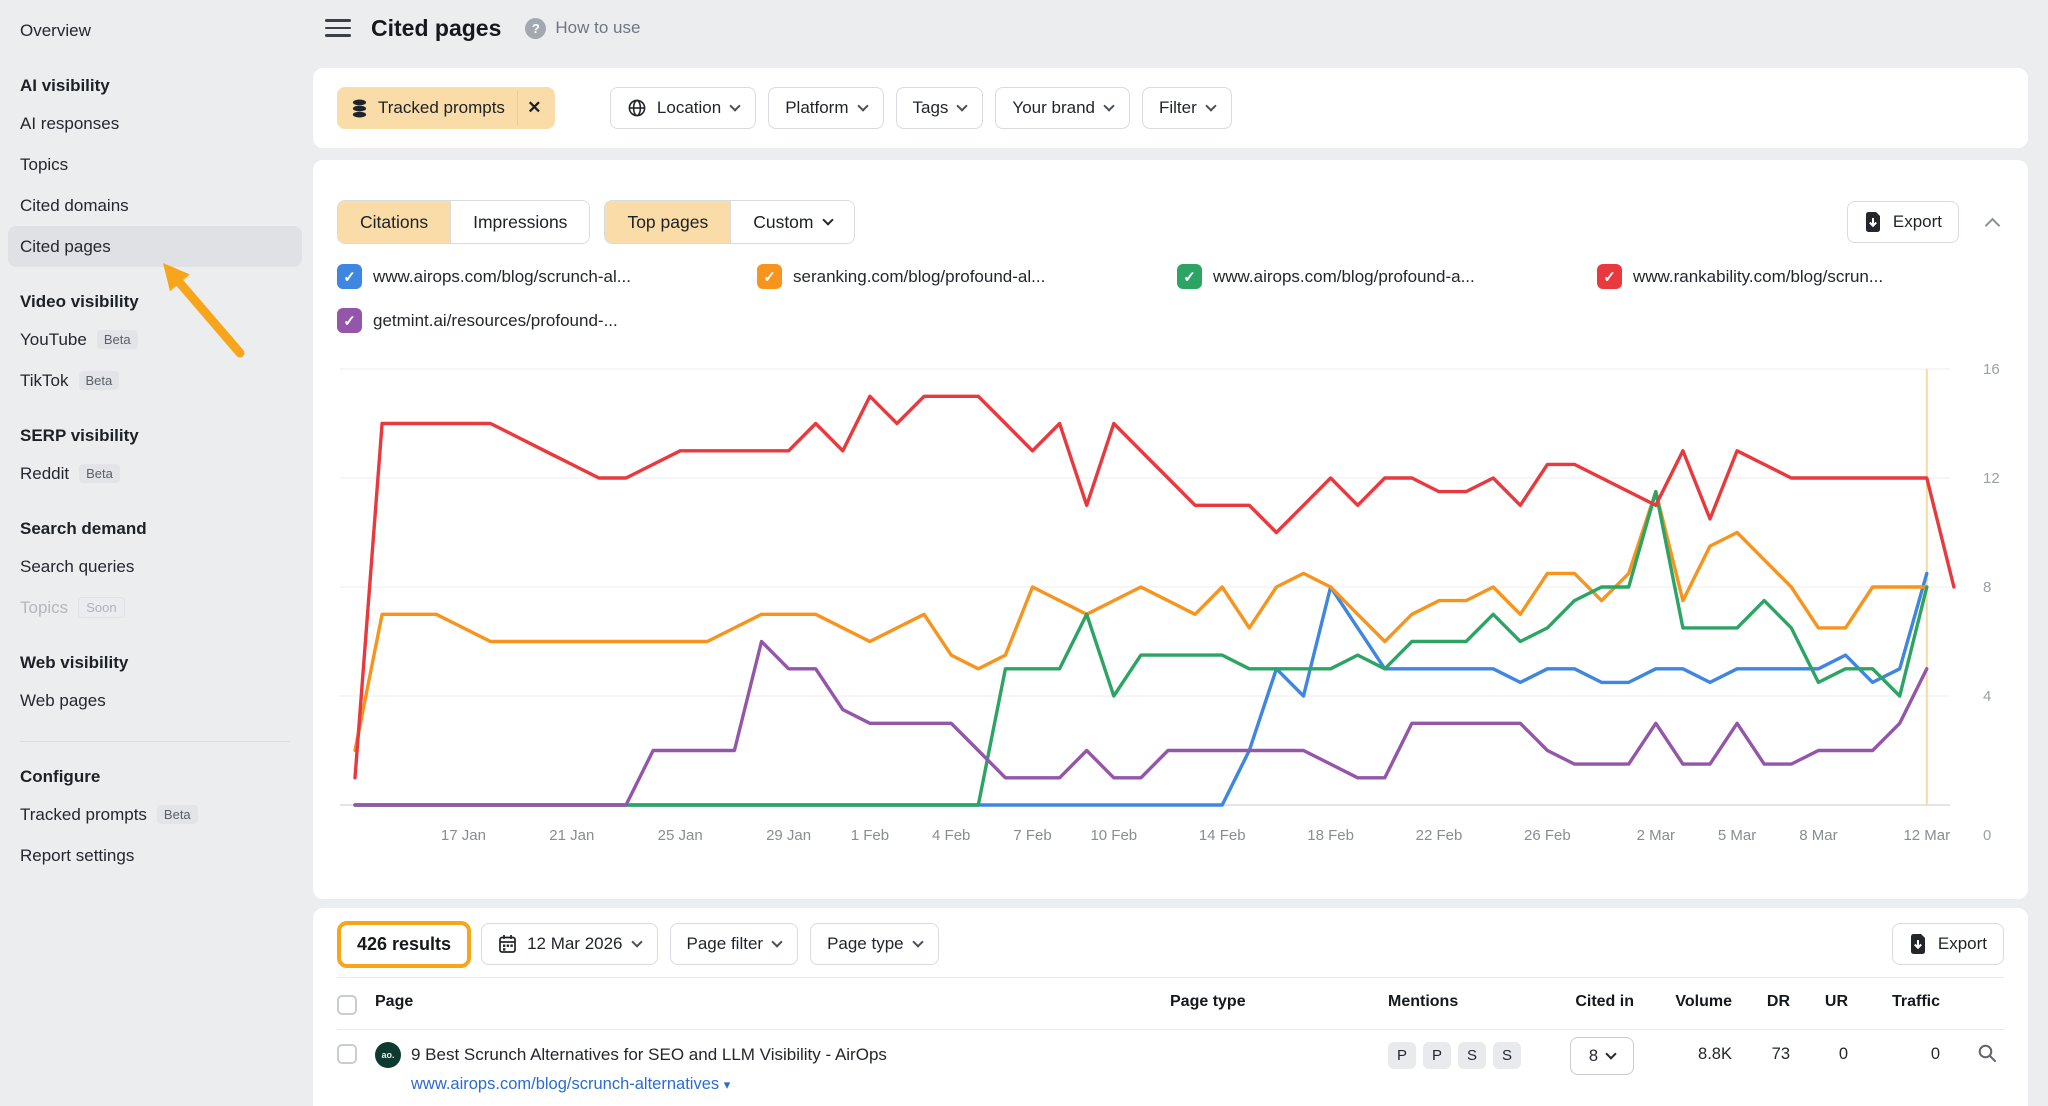 The height and width of the screenshot is (1106, 2048). I want to click on how-to-use-link: ? How to use, so click(583, 28).